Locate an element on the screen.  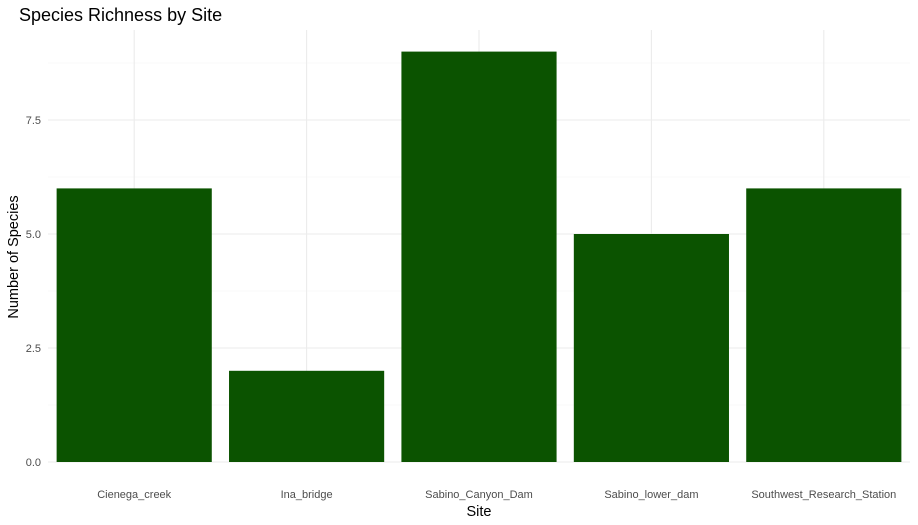
x-tick-label: Sabino_Canyon_Dam is located at coordinates (479, 495).